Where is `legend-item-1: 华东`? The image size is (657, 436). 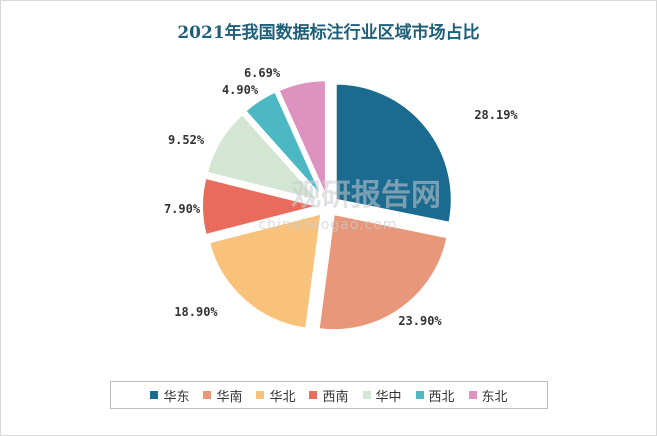 legend-item-1: 华东 is located at coordinates (169, 395).